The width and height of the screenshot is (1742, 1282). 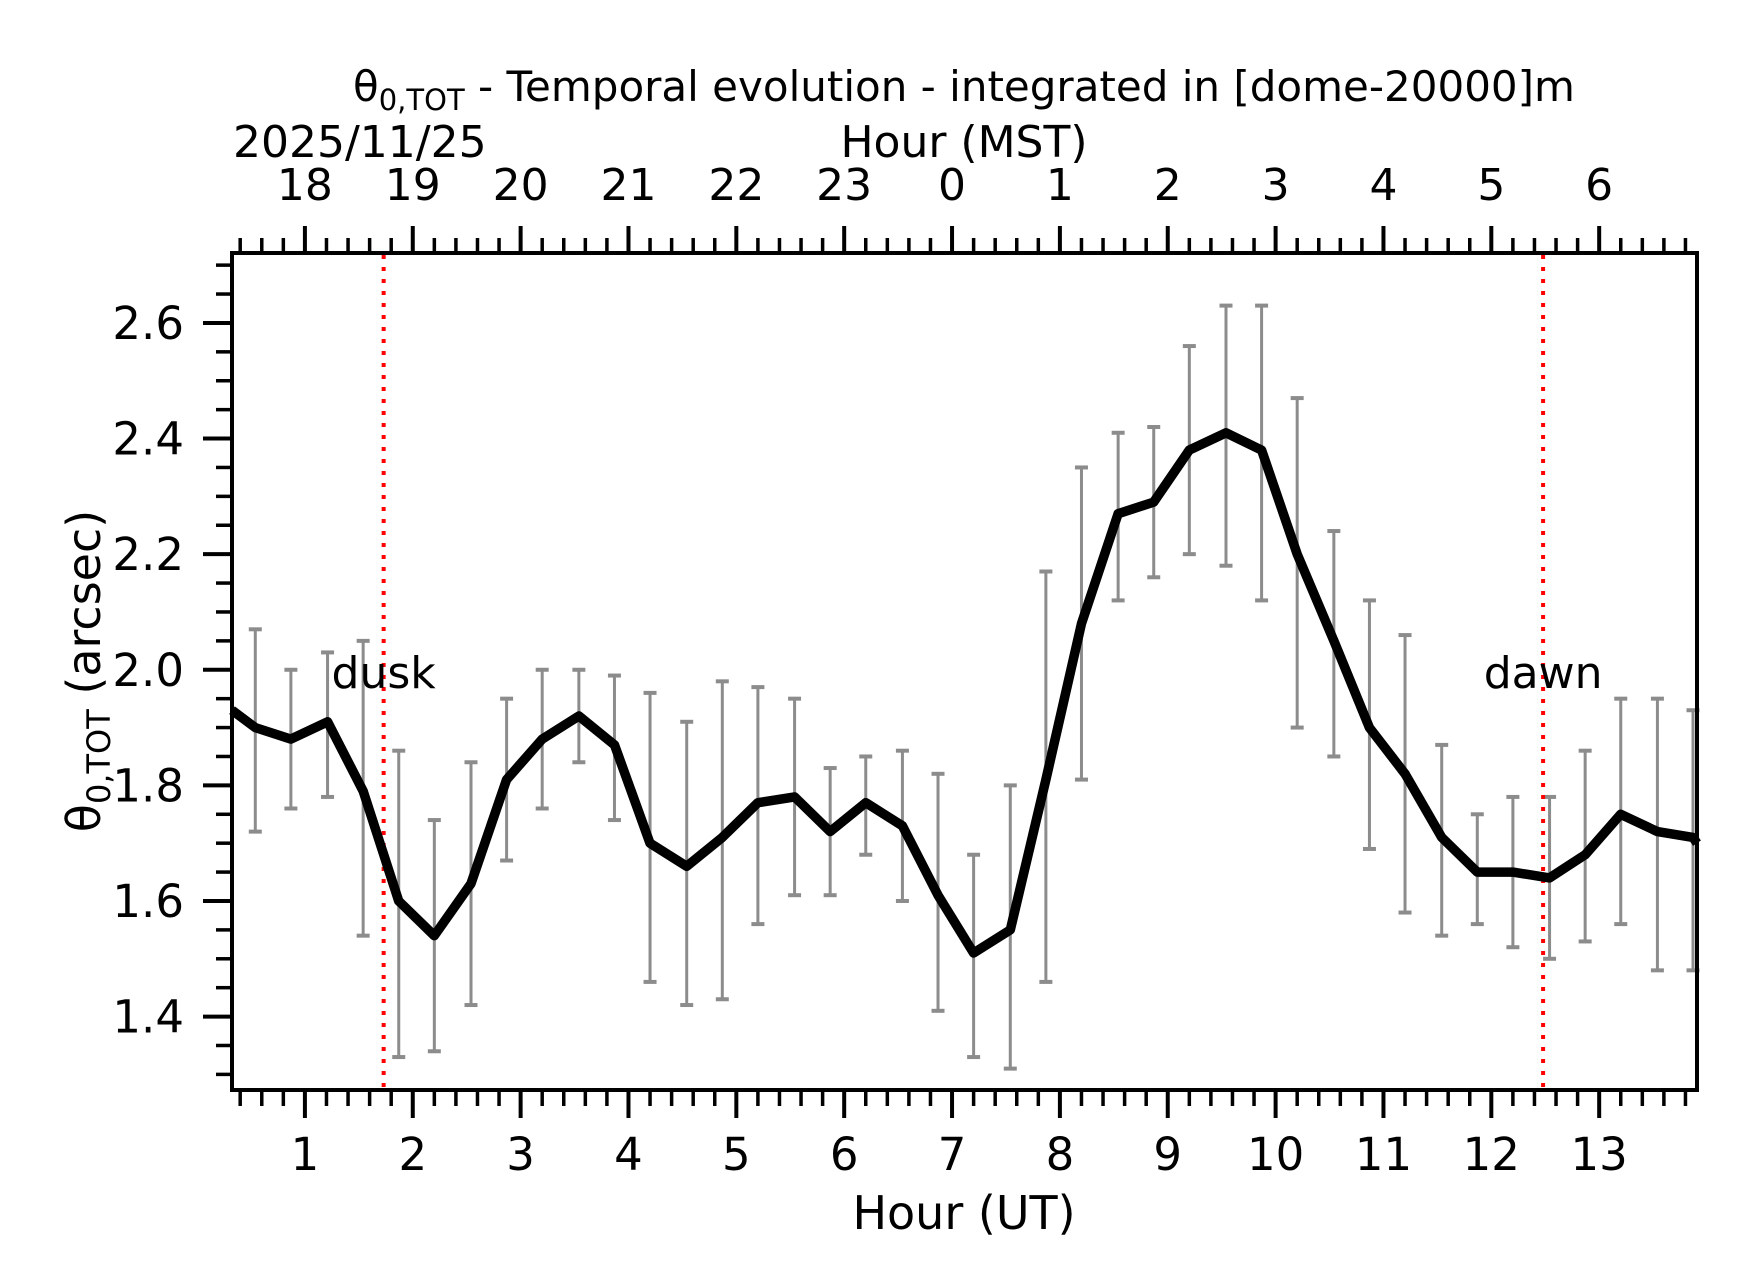 I want to click on mst-tick-label: 0, so click(x=952, y=185).